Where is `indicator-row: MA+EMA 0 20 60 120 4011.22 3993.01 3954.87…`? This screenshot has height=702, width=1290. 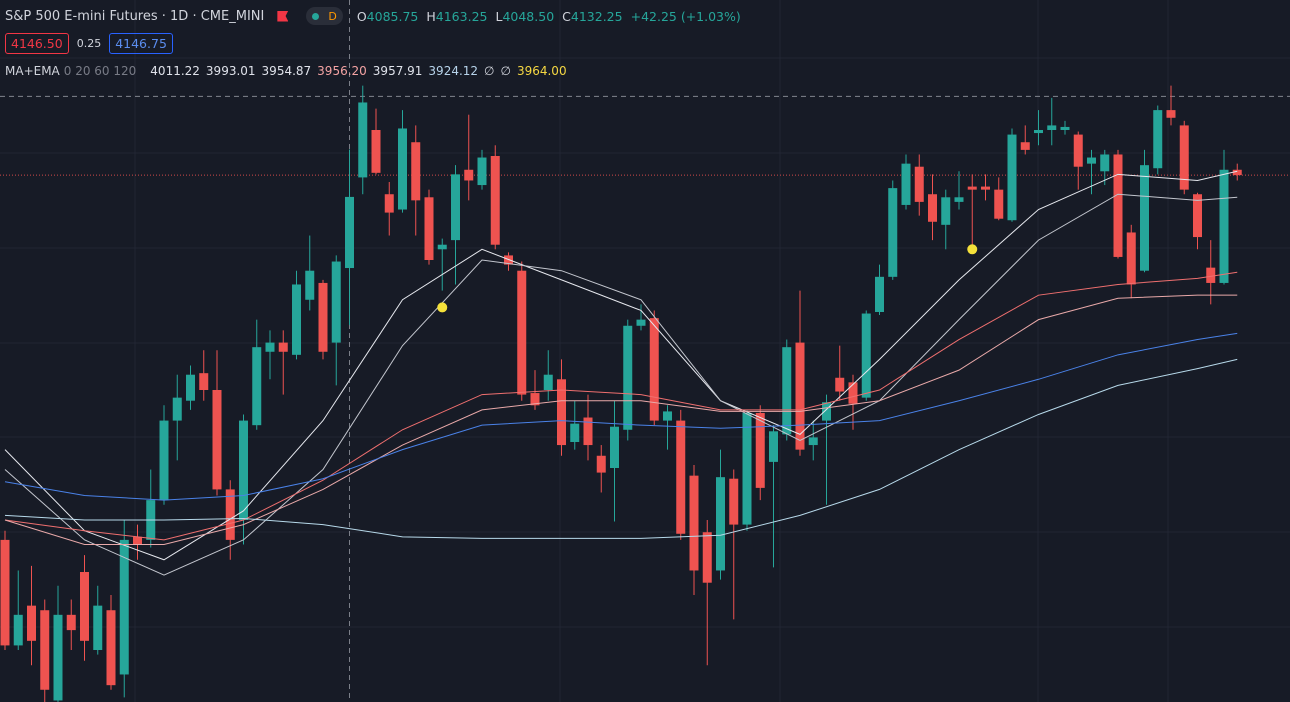 indicator-row: MA+EMA 0 20 60 120 4011.22 3993.01 3954.87… is located at coordinates (286, 71).